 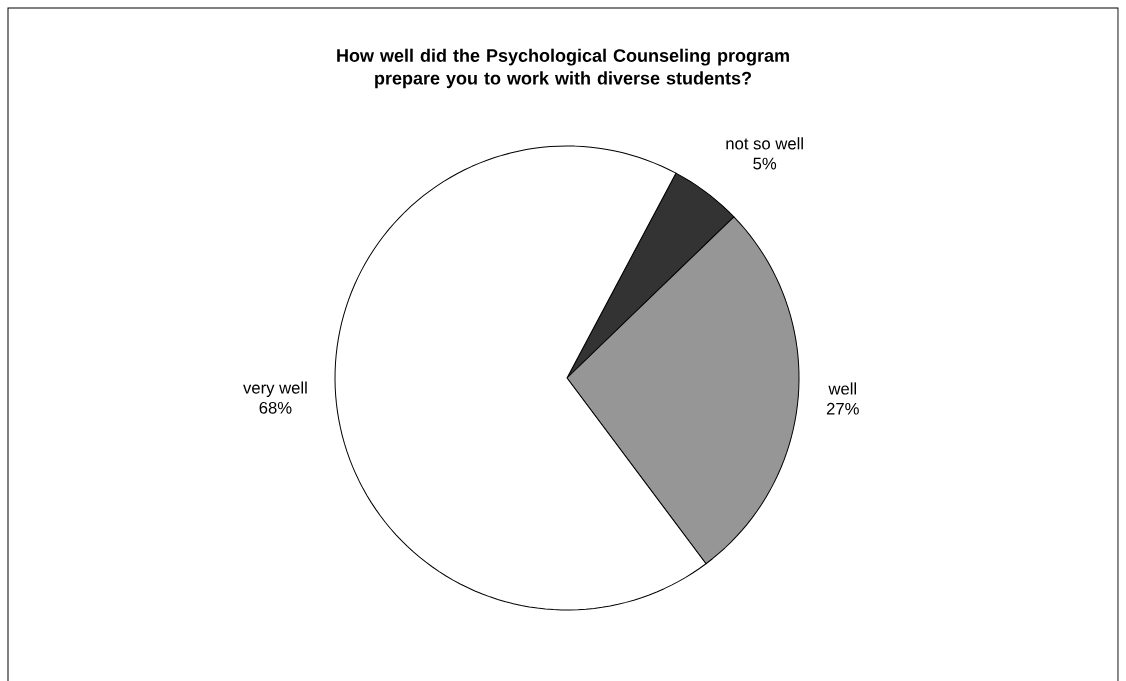 I want to click on data-label: 68%, so click(x=275, y=407).